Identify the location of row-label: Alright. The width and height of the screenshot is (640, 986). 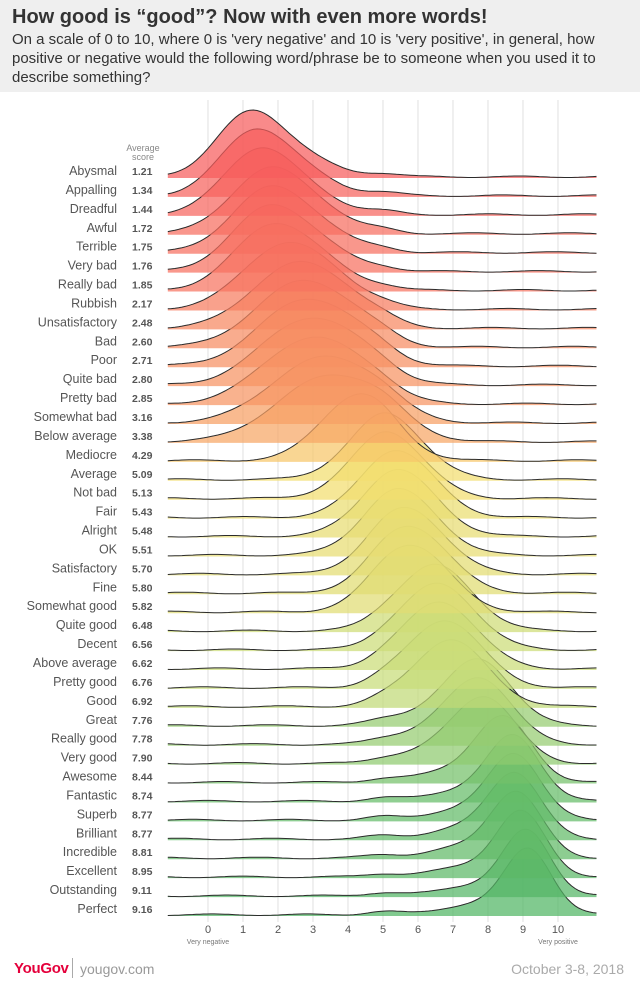
(100, 531).